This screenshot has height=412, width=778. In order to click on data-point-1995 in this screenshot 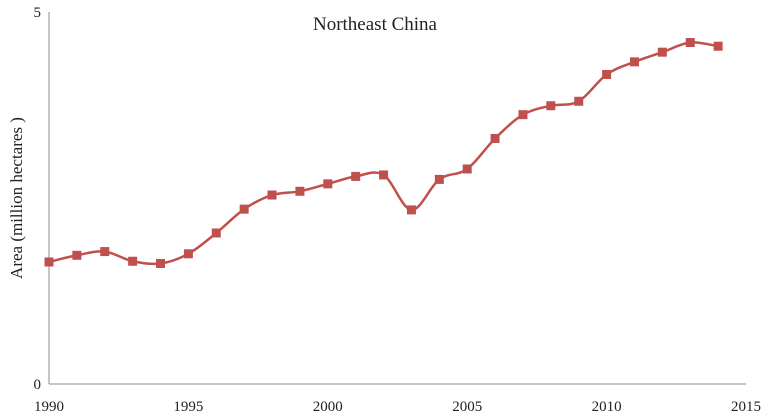, I will do `click(188, 254)`.